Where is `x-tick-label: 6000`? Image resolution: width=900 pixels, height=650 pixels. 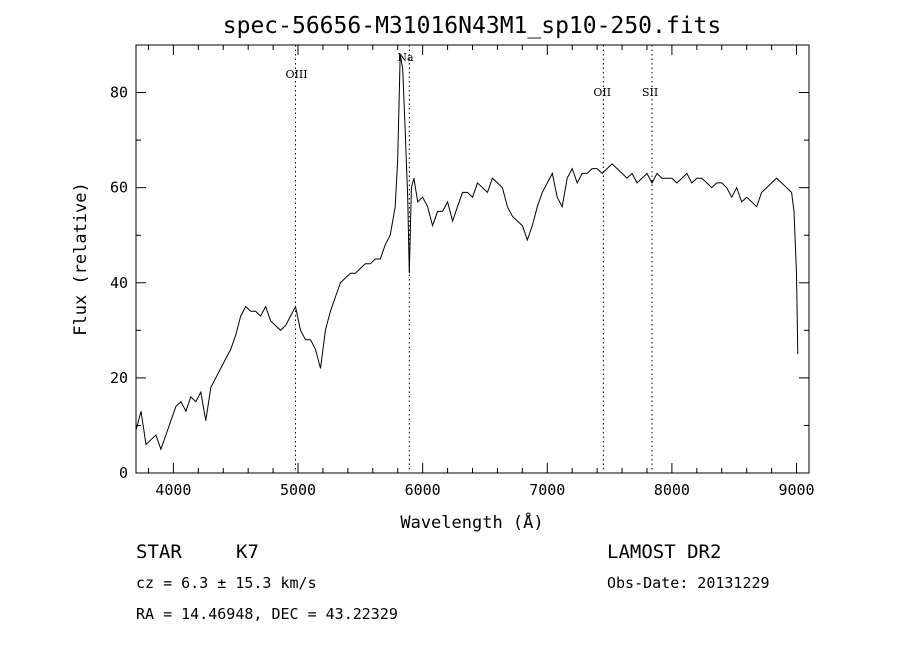 x-tick-label: 6000 is located at coordinates (423, 490).